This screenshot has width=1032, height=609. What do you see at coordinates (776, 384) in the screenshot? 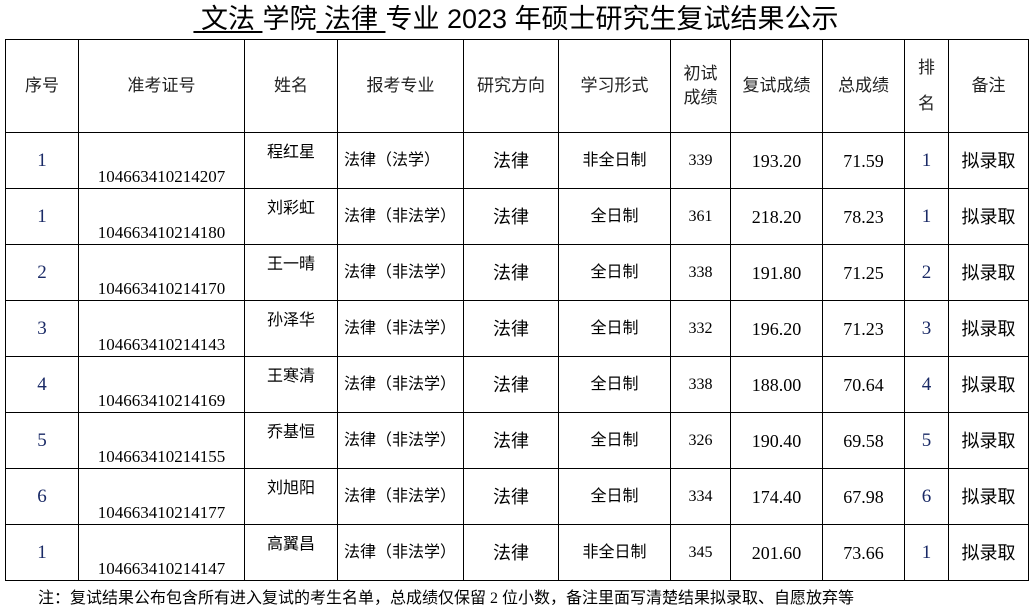
I see `retest-score-cell: 188.00` at bounding box center [776, 384].